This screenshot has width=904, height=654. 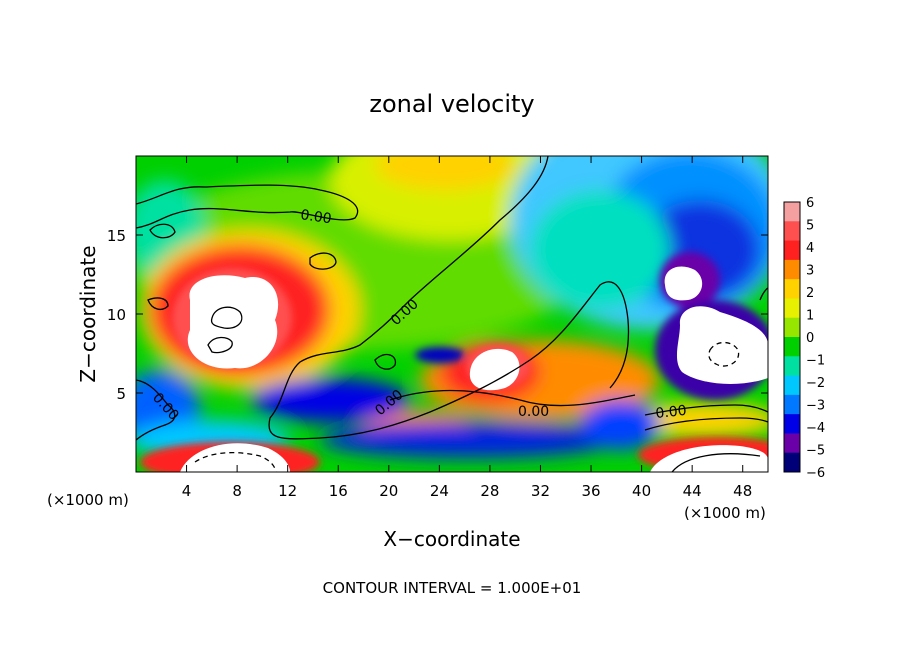 I want to click on x-tick-label: 44, so click(x=692, y=491).